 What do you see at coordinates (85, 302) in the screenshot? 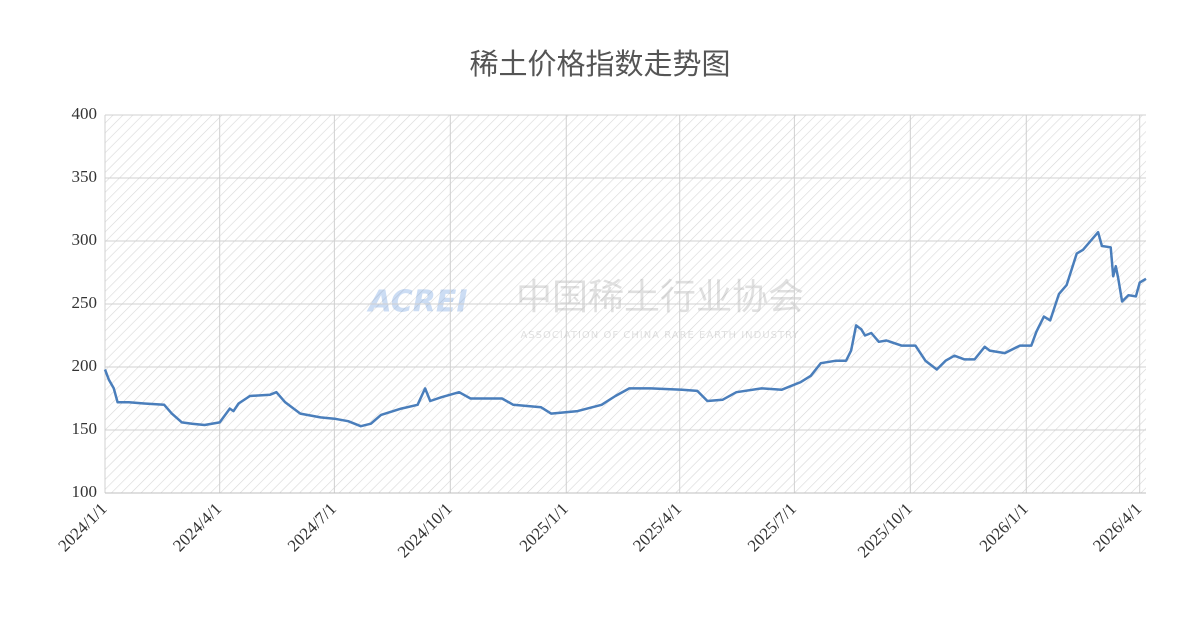
I see `y-tick-label: 250` at bounding box center [85, 302].